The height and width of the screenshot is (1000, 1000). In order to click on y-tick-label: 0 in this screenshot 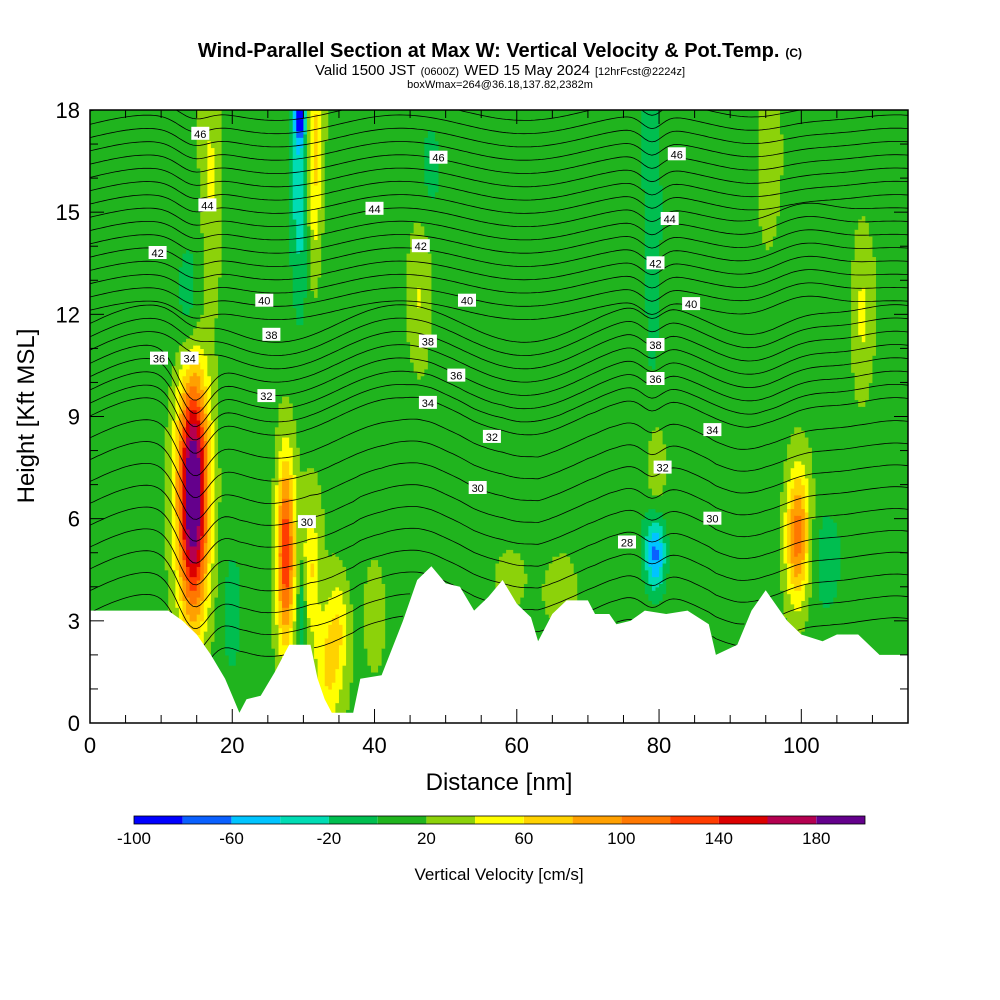, I will do `click(74, 723)`.